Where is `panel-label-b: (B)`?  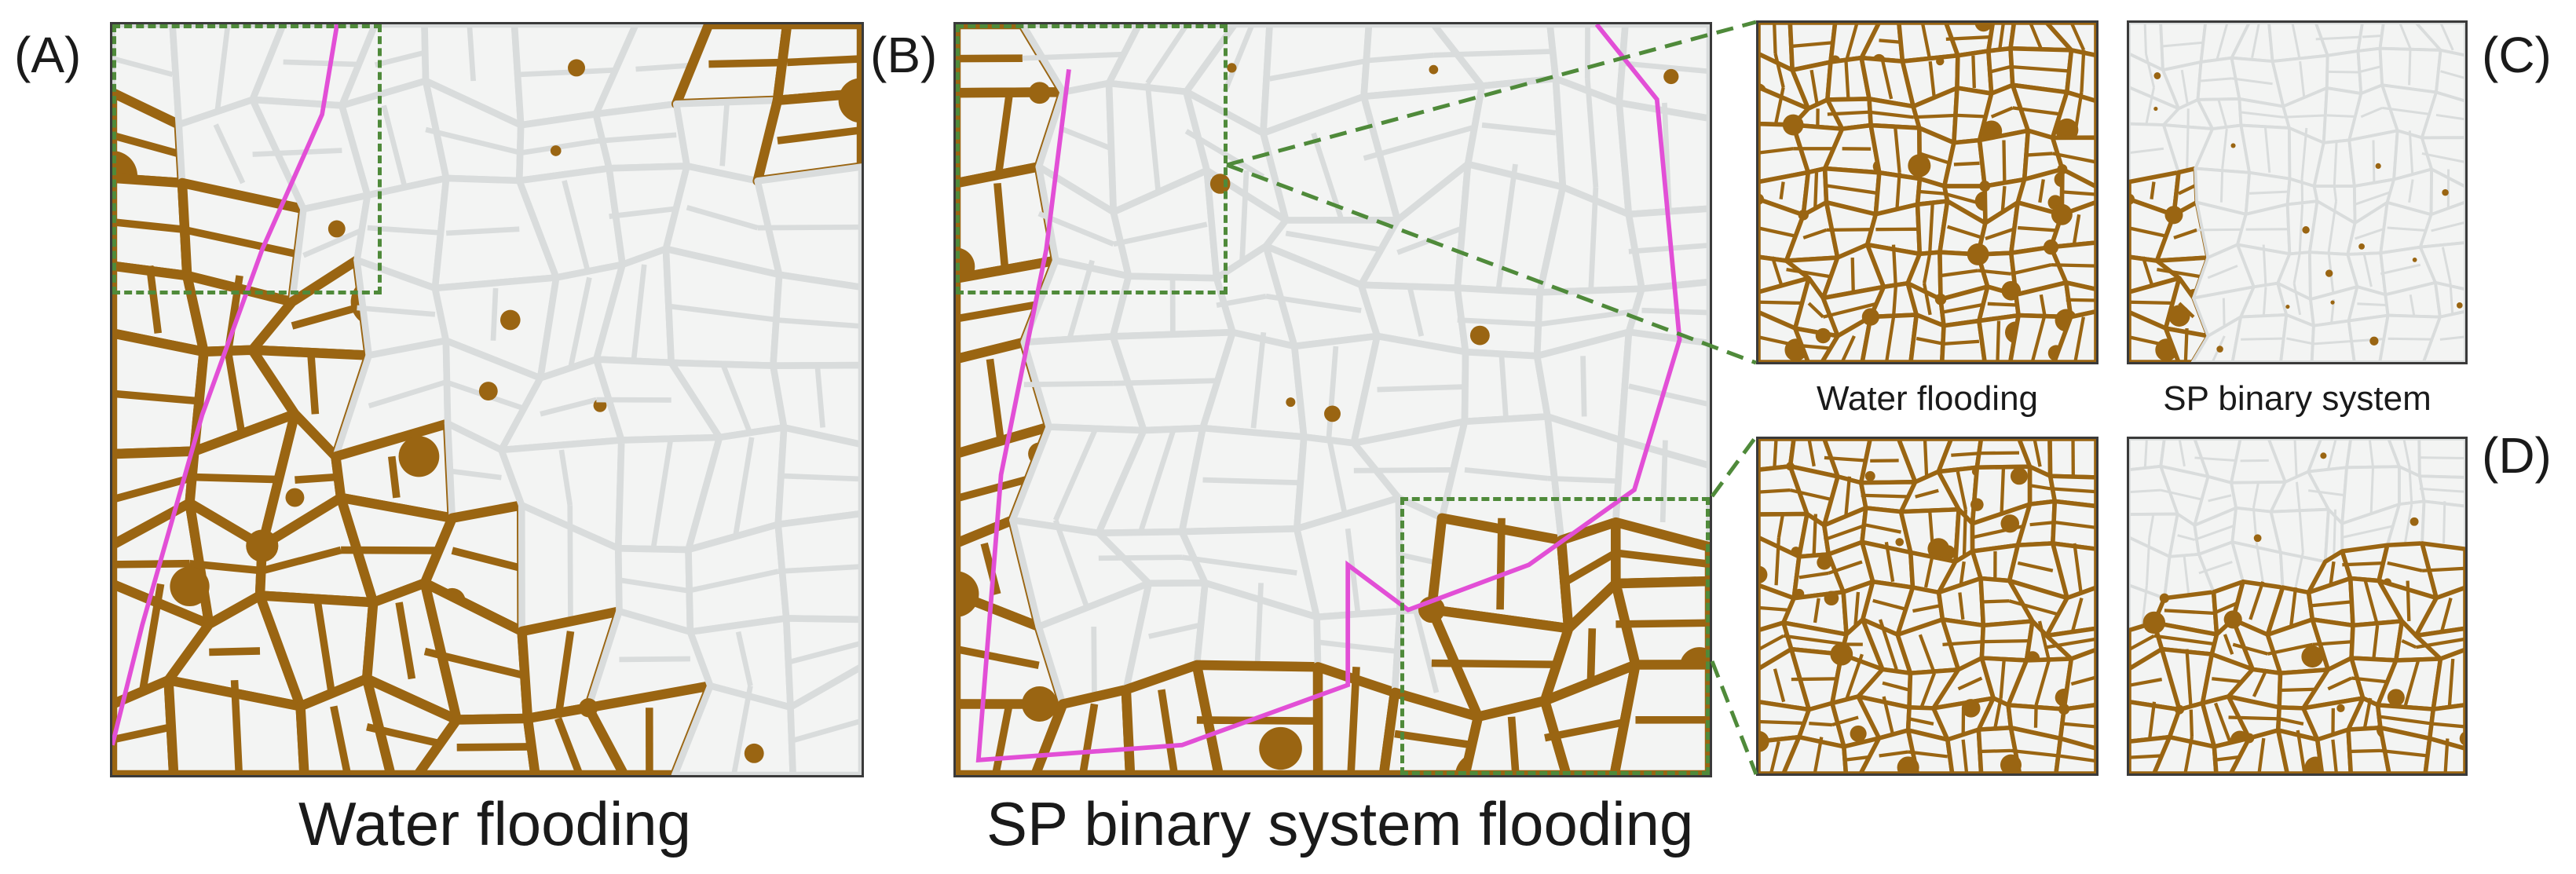
panel-label-b: (B) is located at coordinates (904, 55).